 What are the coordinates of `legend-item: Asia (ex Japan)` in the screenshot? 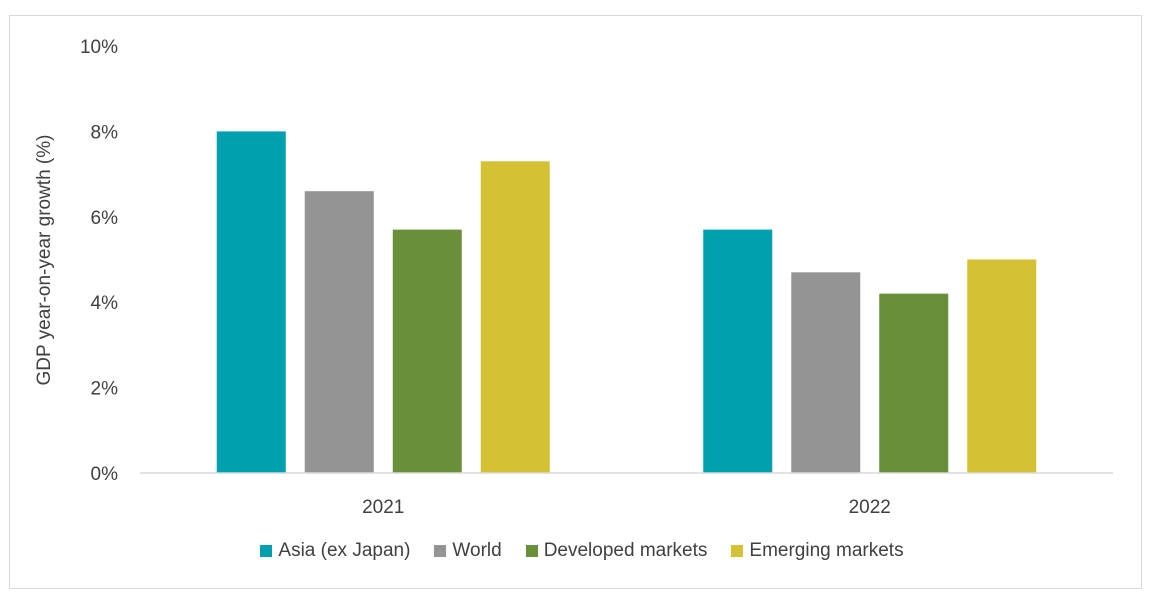 It's located at (335, 551).